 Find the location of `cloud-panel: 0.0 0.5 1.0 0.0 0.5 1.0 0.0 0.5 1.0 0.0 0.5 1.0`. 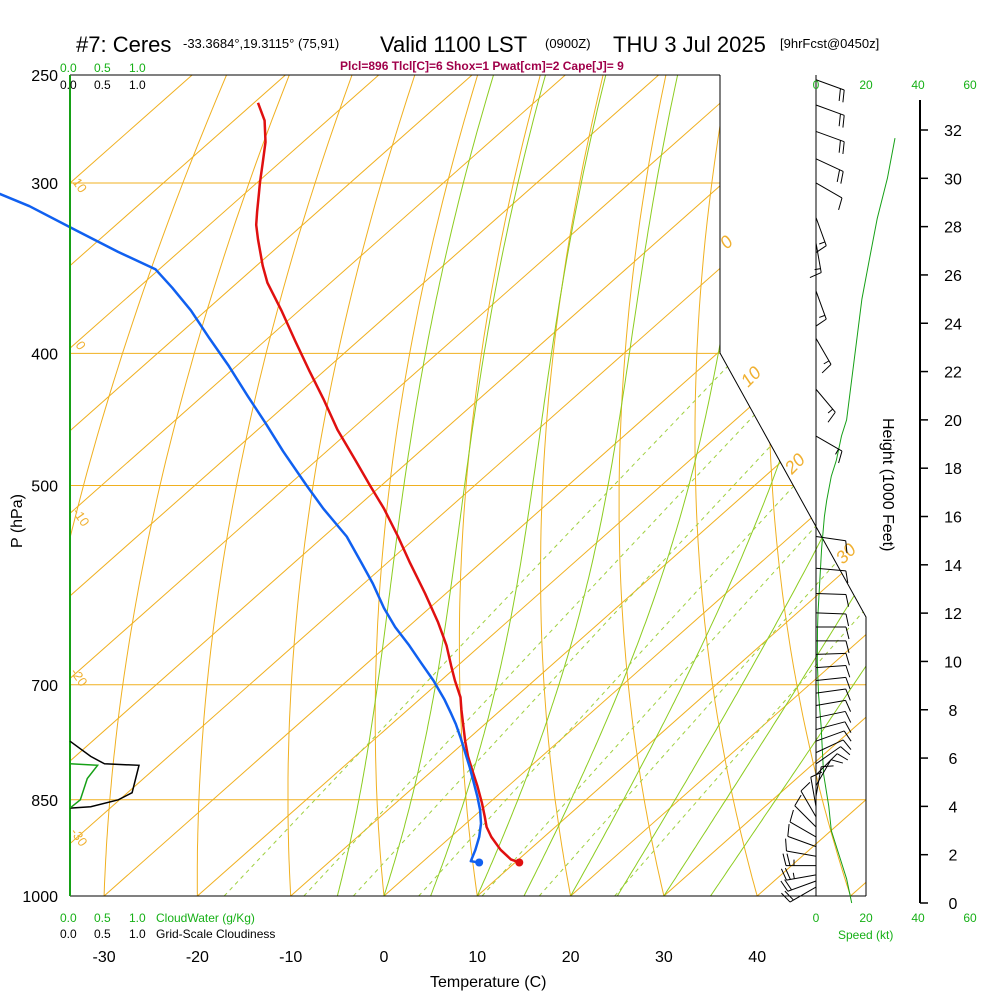

cloud-panel: 0.0 0.5 1.0 0.0 0.5 1.0 0.0 0.5 1.0 0.0 0.5 1.0 is located at coordinates (103, 501).